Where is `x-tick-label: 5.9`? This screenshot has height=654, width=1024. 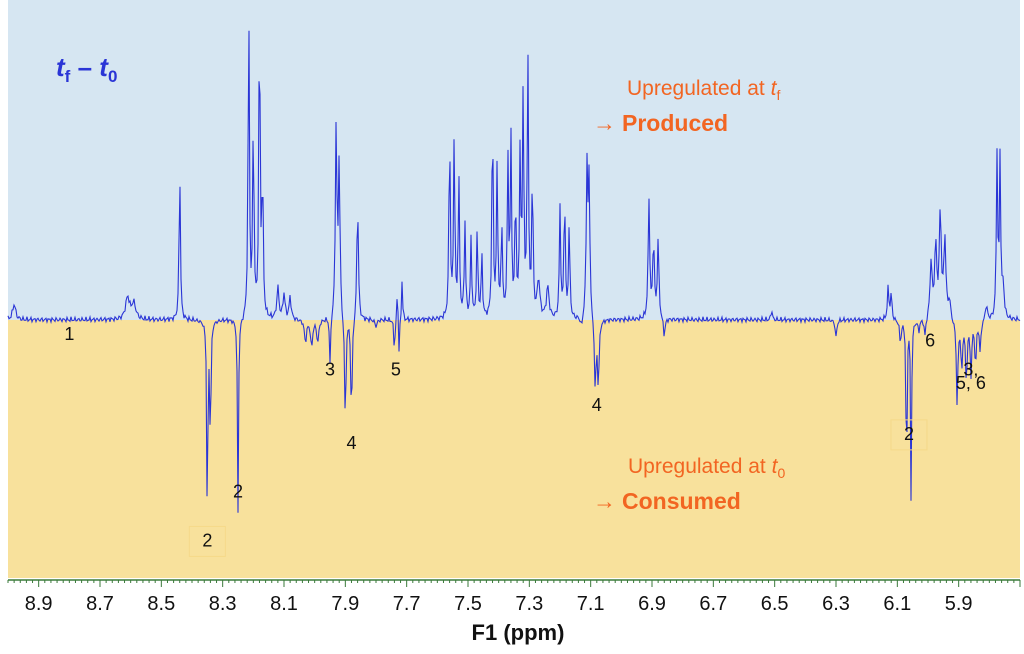
x-tick-label: 5.9 is located at coordinates (959, 604).